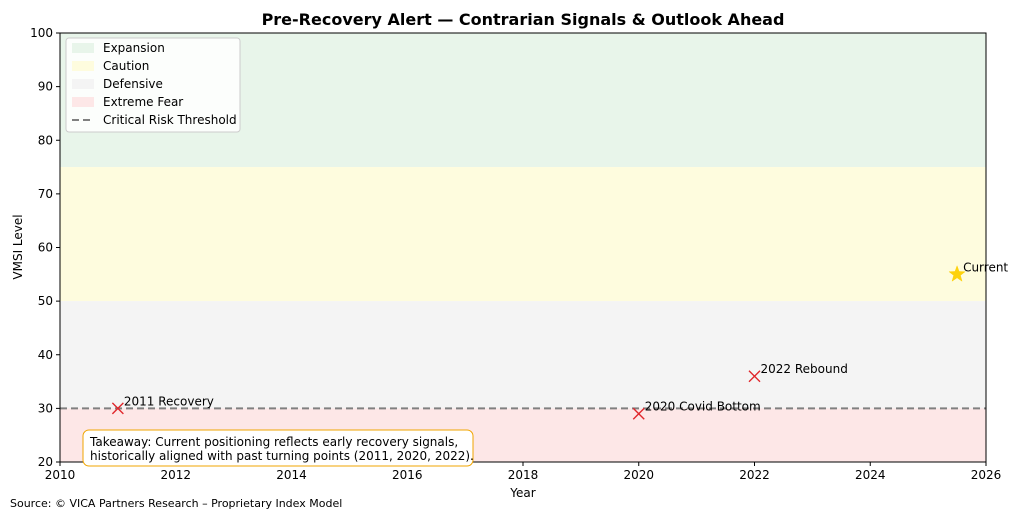 Image resolution: width=1024 pixels, height=512 pixels. Describe the element at coordinates (870, 475) in the screenshot. I see `x-tick-label: 2024` at that location.